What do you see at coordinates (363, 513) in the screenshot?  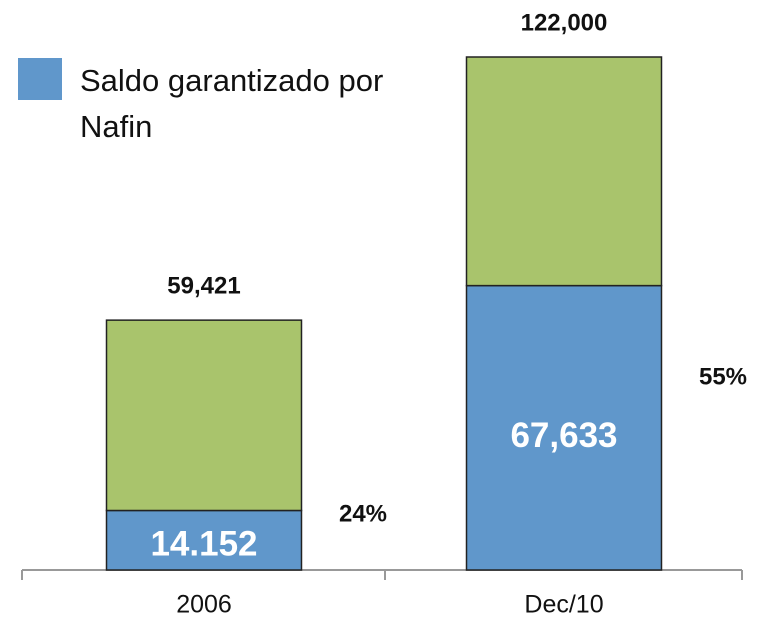 I see `share-label: 24%` at bounding box center [363, 513].